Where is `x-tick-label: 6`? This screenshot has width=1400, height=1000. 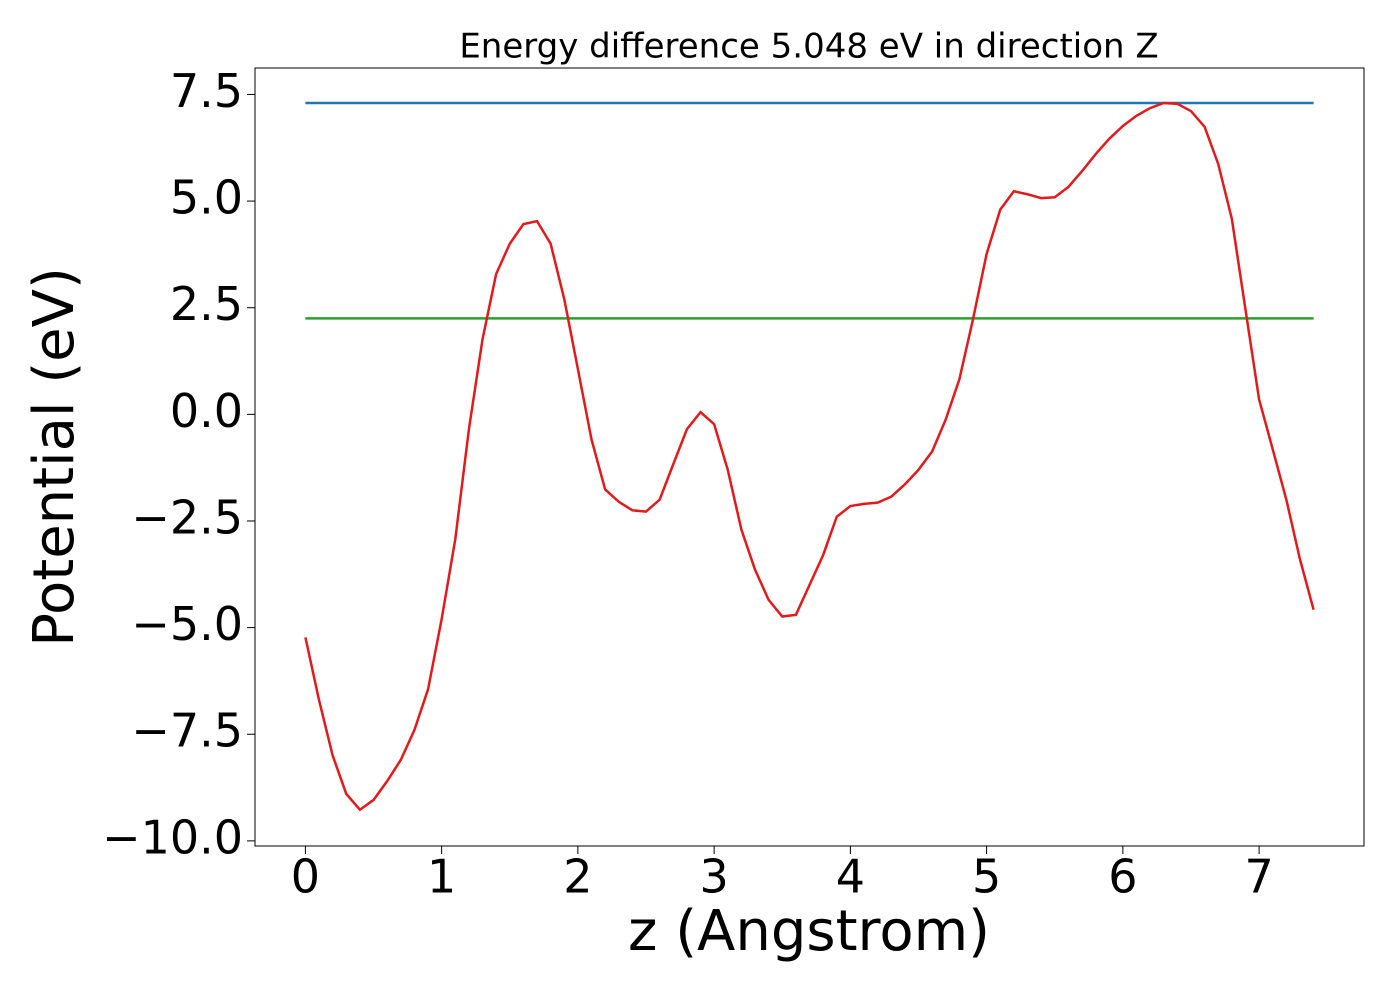 x-tick-label: 6 is located at coordinates (1122, 877).